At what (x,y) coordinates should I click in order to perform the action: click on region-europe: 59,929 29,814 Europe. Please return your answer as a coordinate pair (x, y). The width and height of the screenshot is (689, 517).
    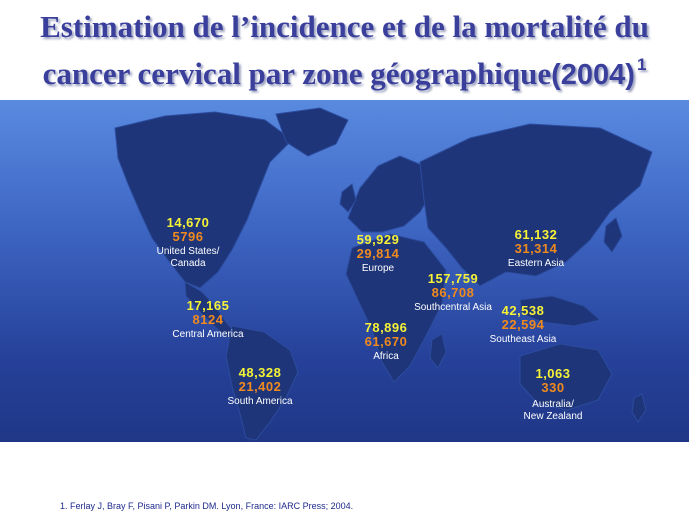
    Looking at the image, I should click on (378, 254).